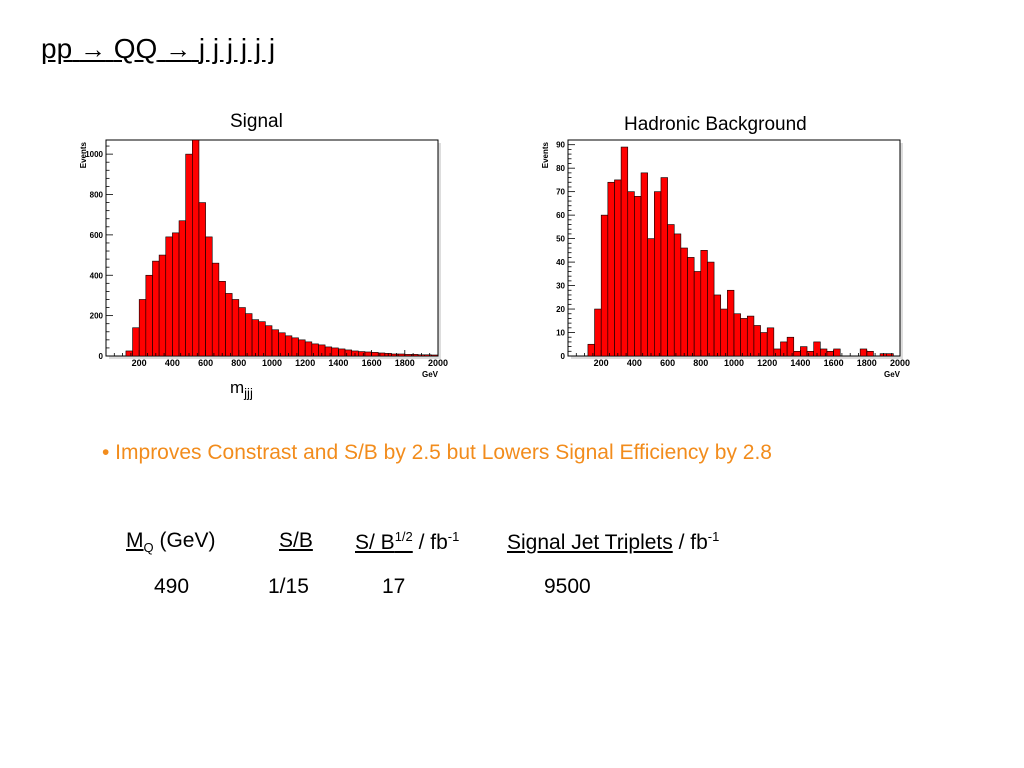 The height and width of the screenshot is (768, 1024). Describe the element at coordinates (560, 239) in the screenshot. I see `y-tick-label: 50` at that location.